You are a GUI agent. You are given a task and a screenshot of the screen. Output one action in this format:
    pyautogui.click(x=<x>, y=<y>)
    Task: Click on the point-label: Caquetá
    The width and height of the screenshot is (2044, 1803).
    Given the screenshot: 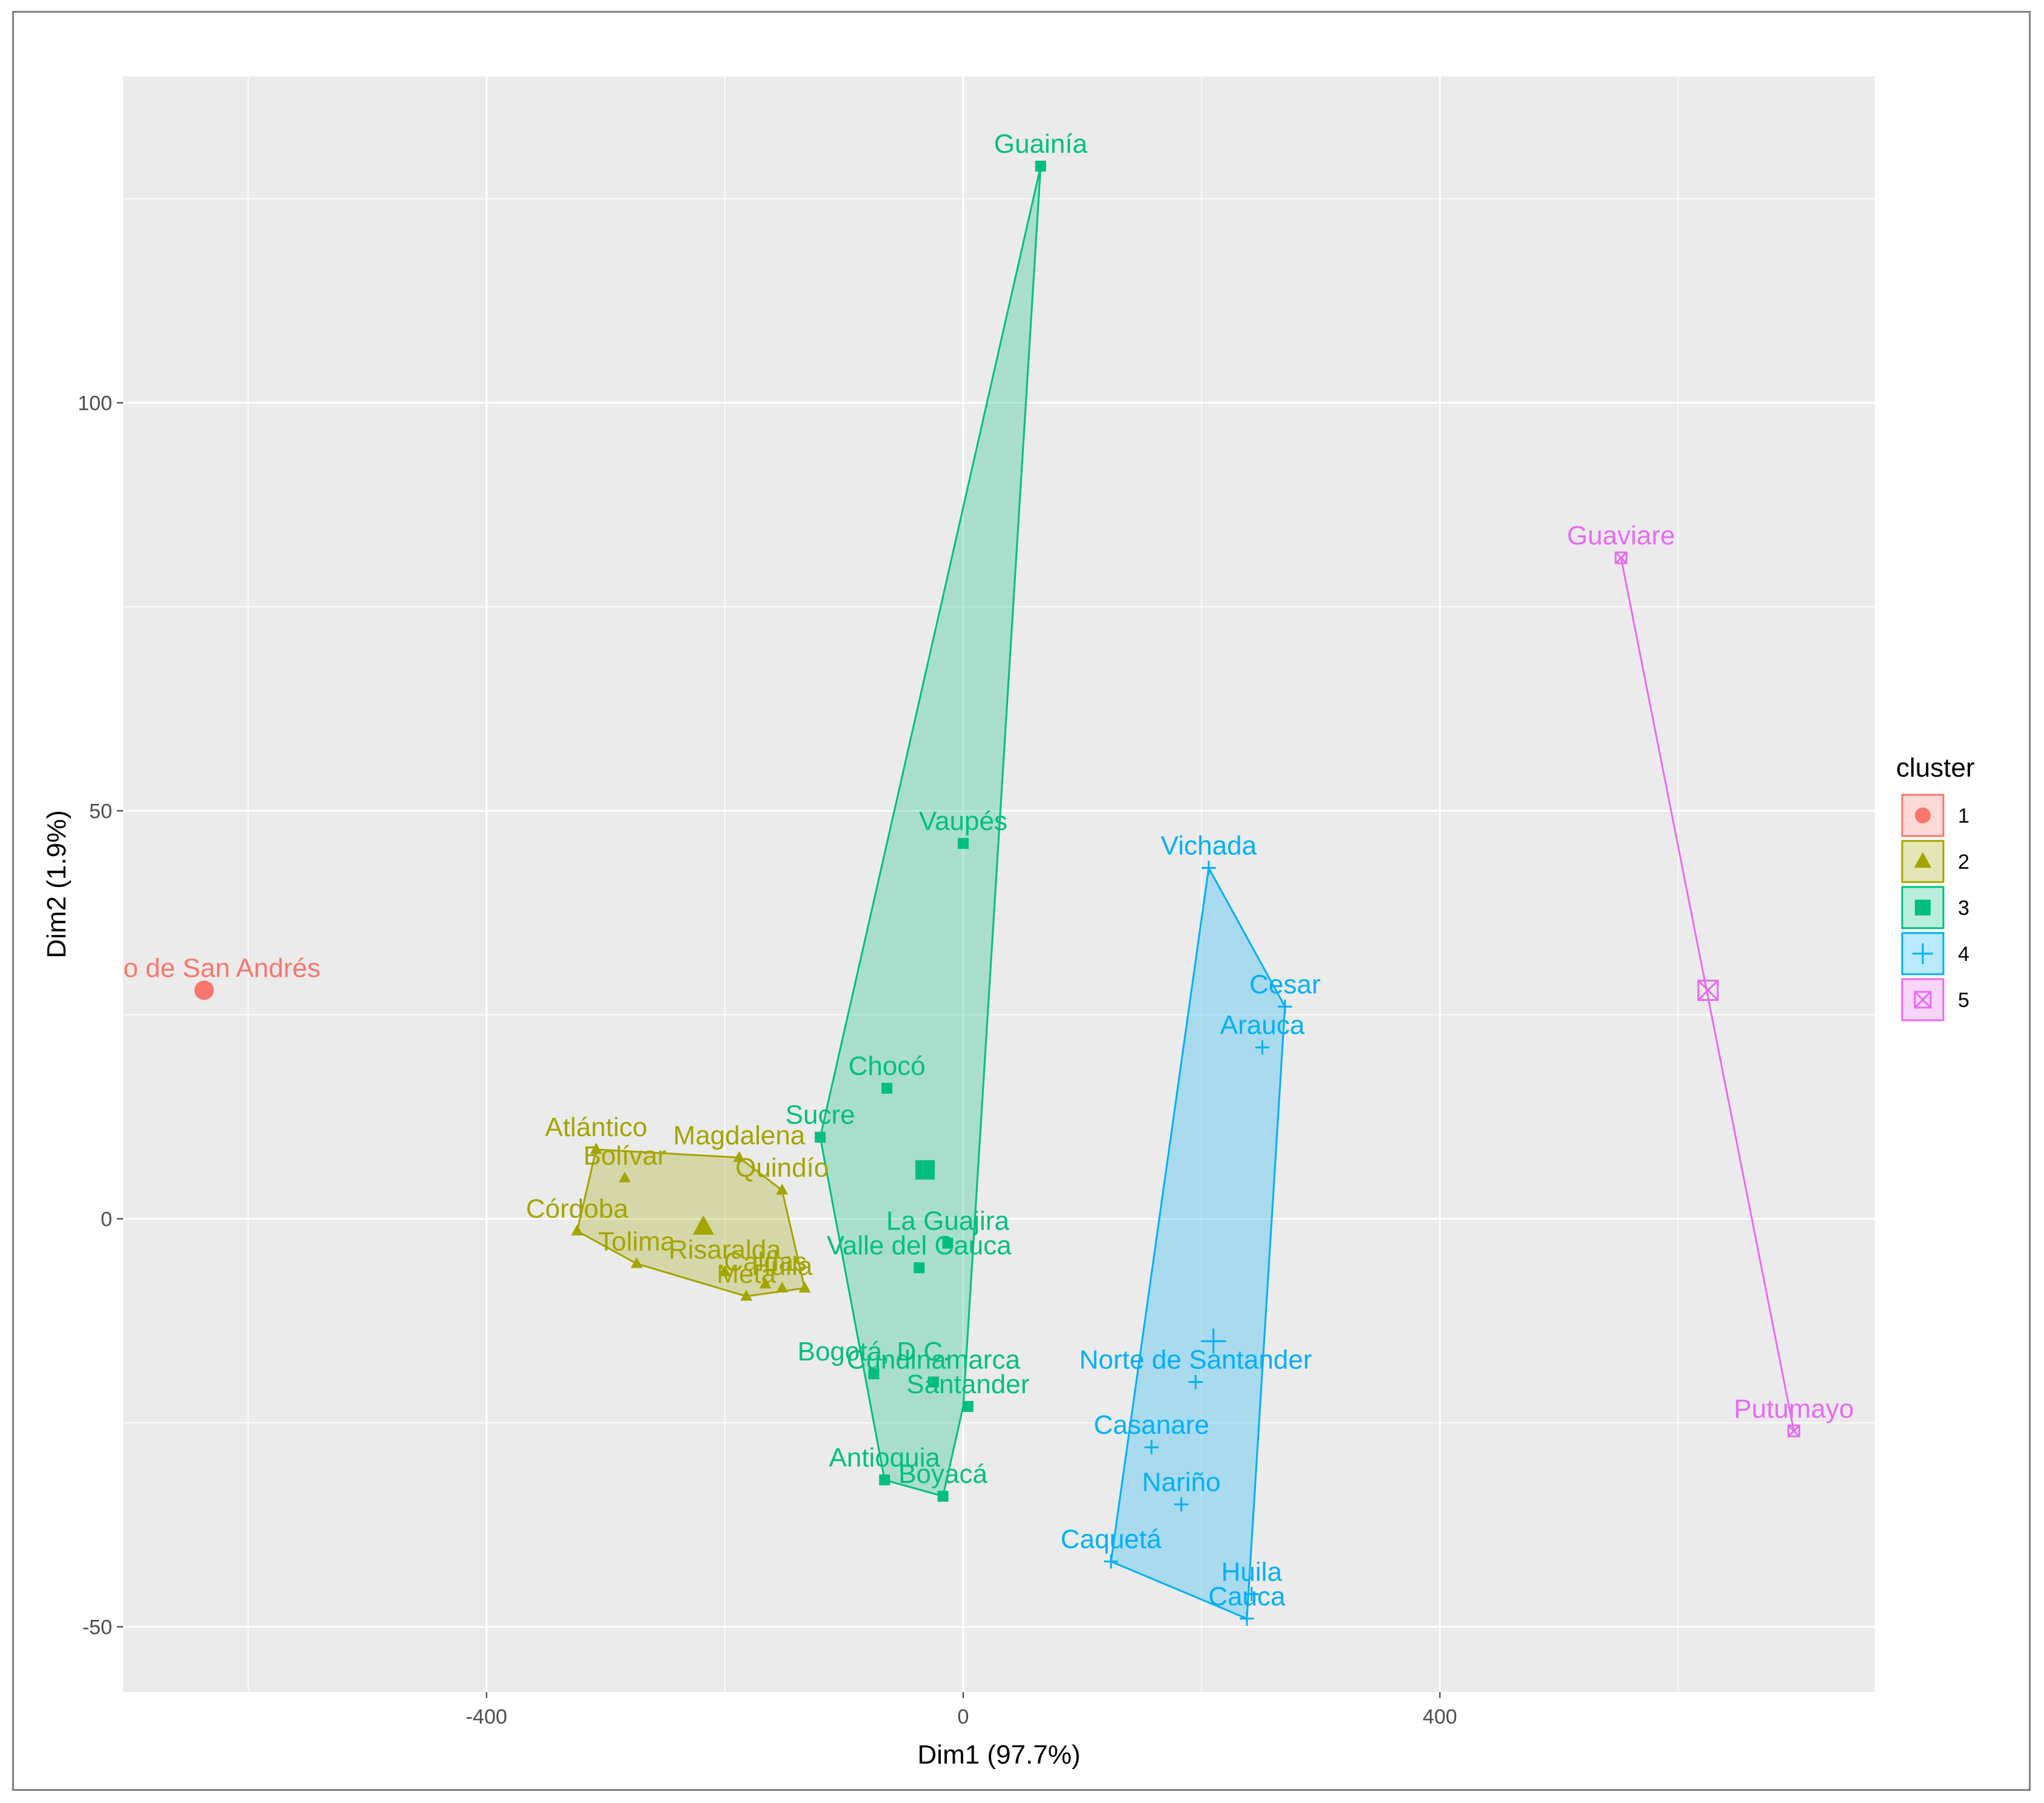 What is the action you would take?
    pyautogui.click(x=1111, y=1539)
    